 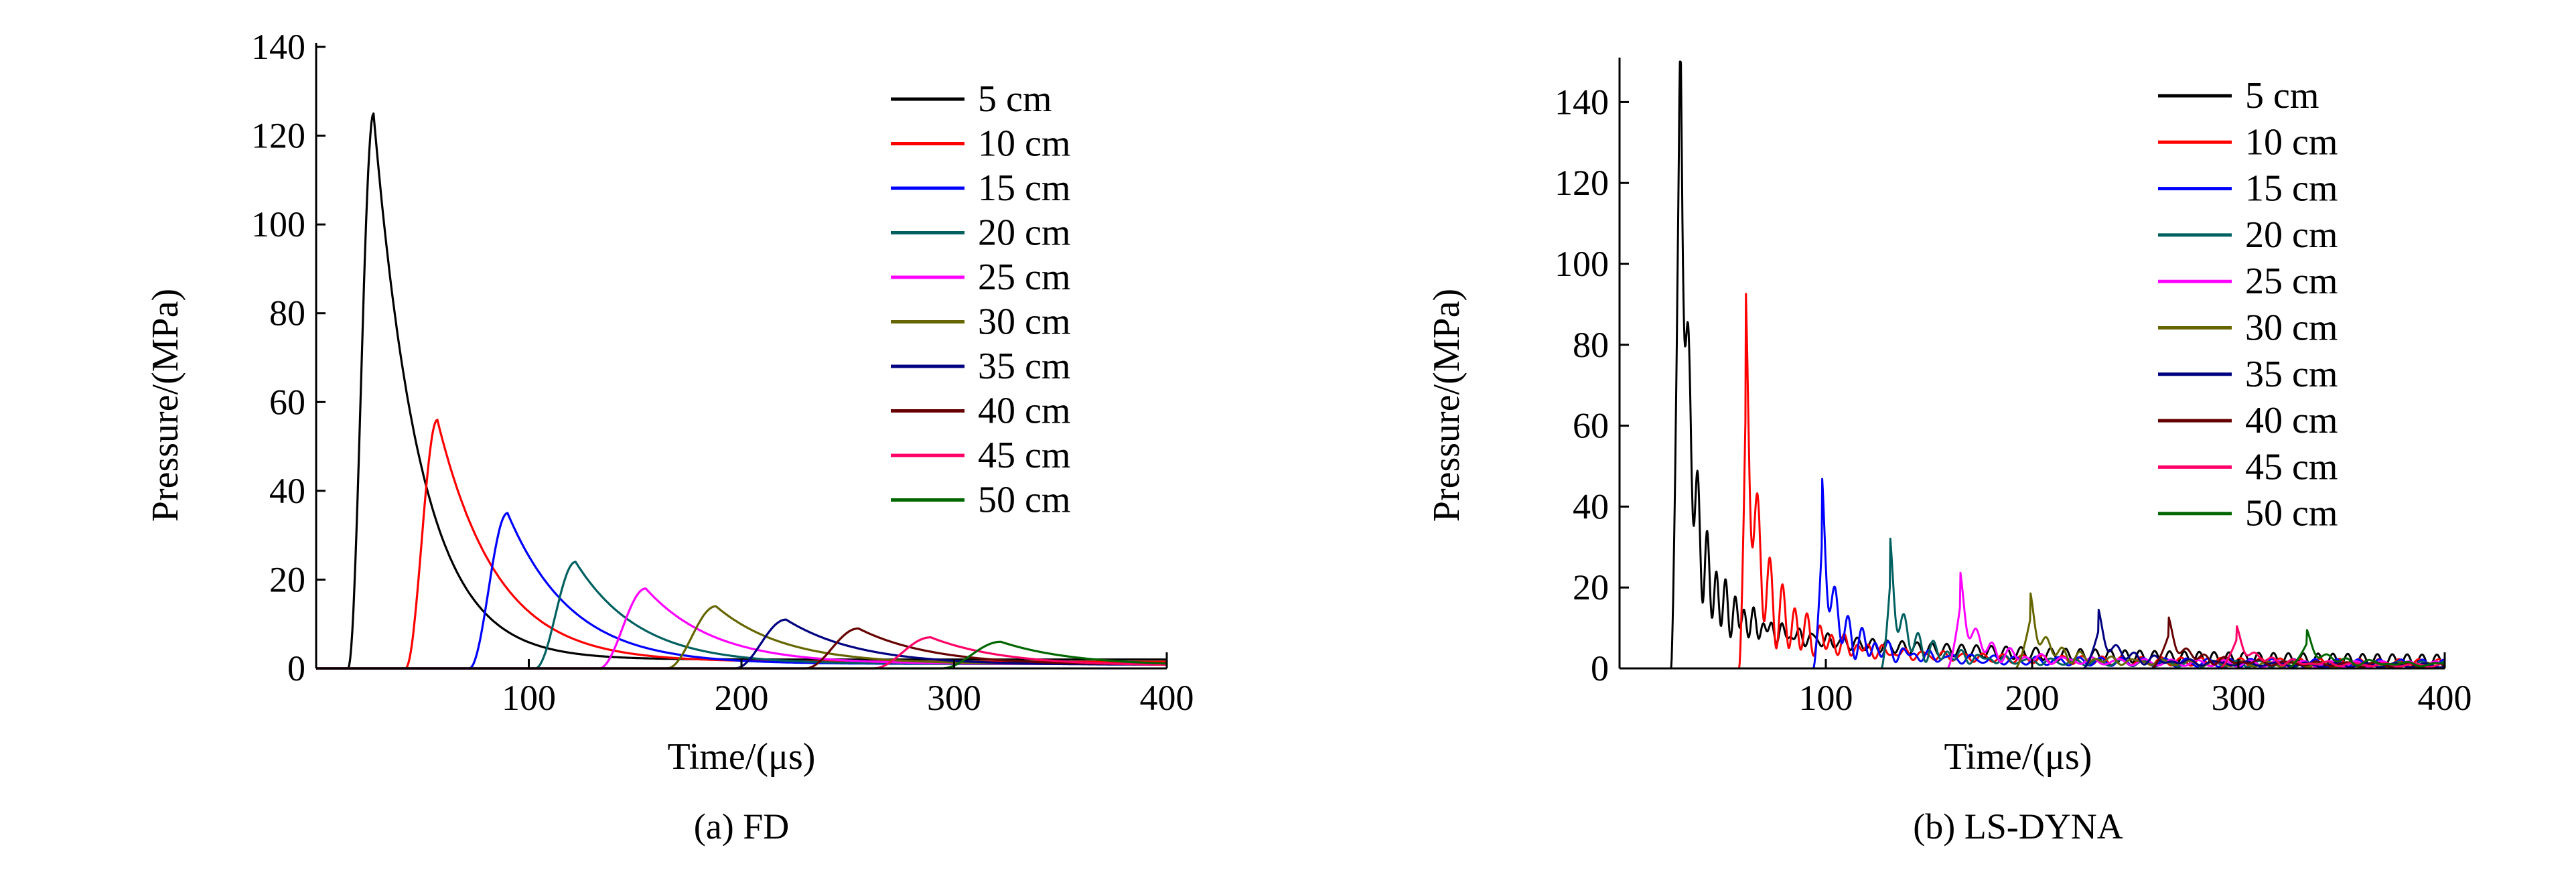 What do you see at coordinates (165, 405) in the screenshot?
I see `panel-a-y-axis-label: Pressure/(MPa)` at bounding box center [165, 405].